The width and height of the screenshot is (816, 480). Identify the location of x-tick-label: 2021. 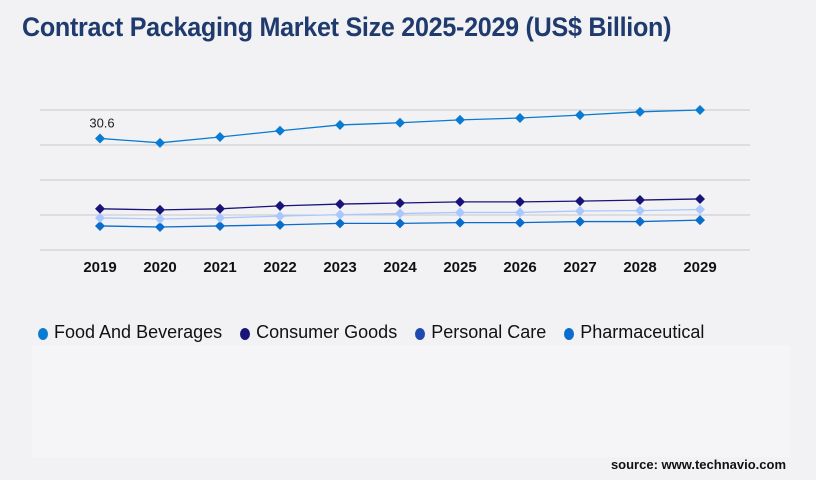
(219, 267).